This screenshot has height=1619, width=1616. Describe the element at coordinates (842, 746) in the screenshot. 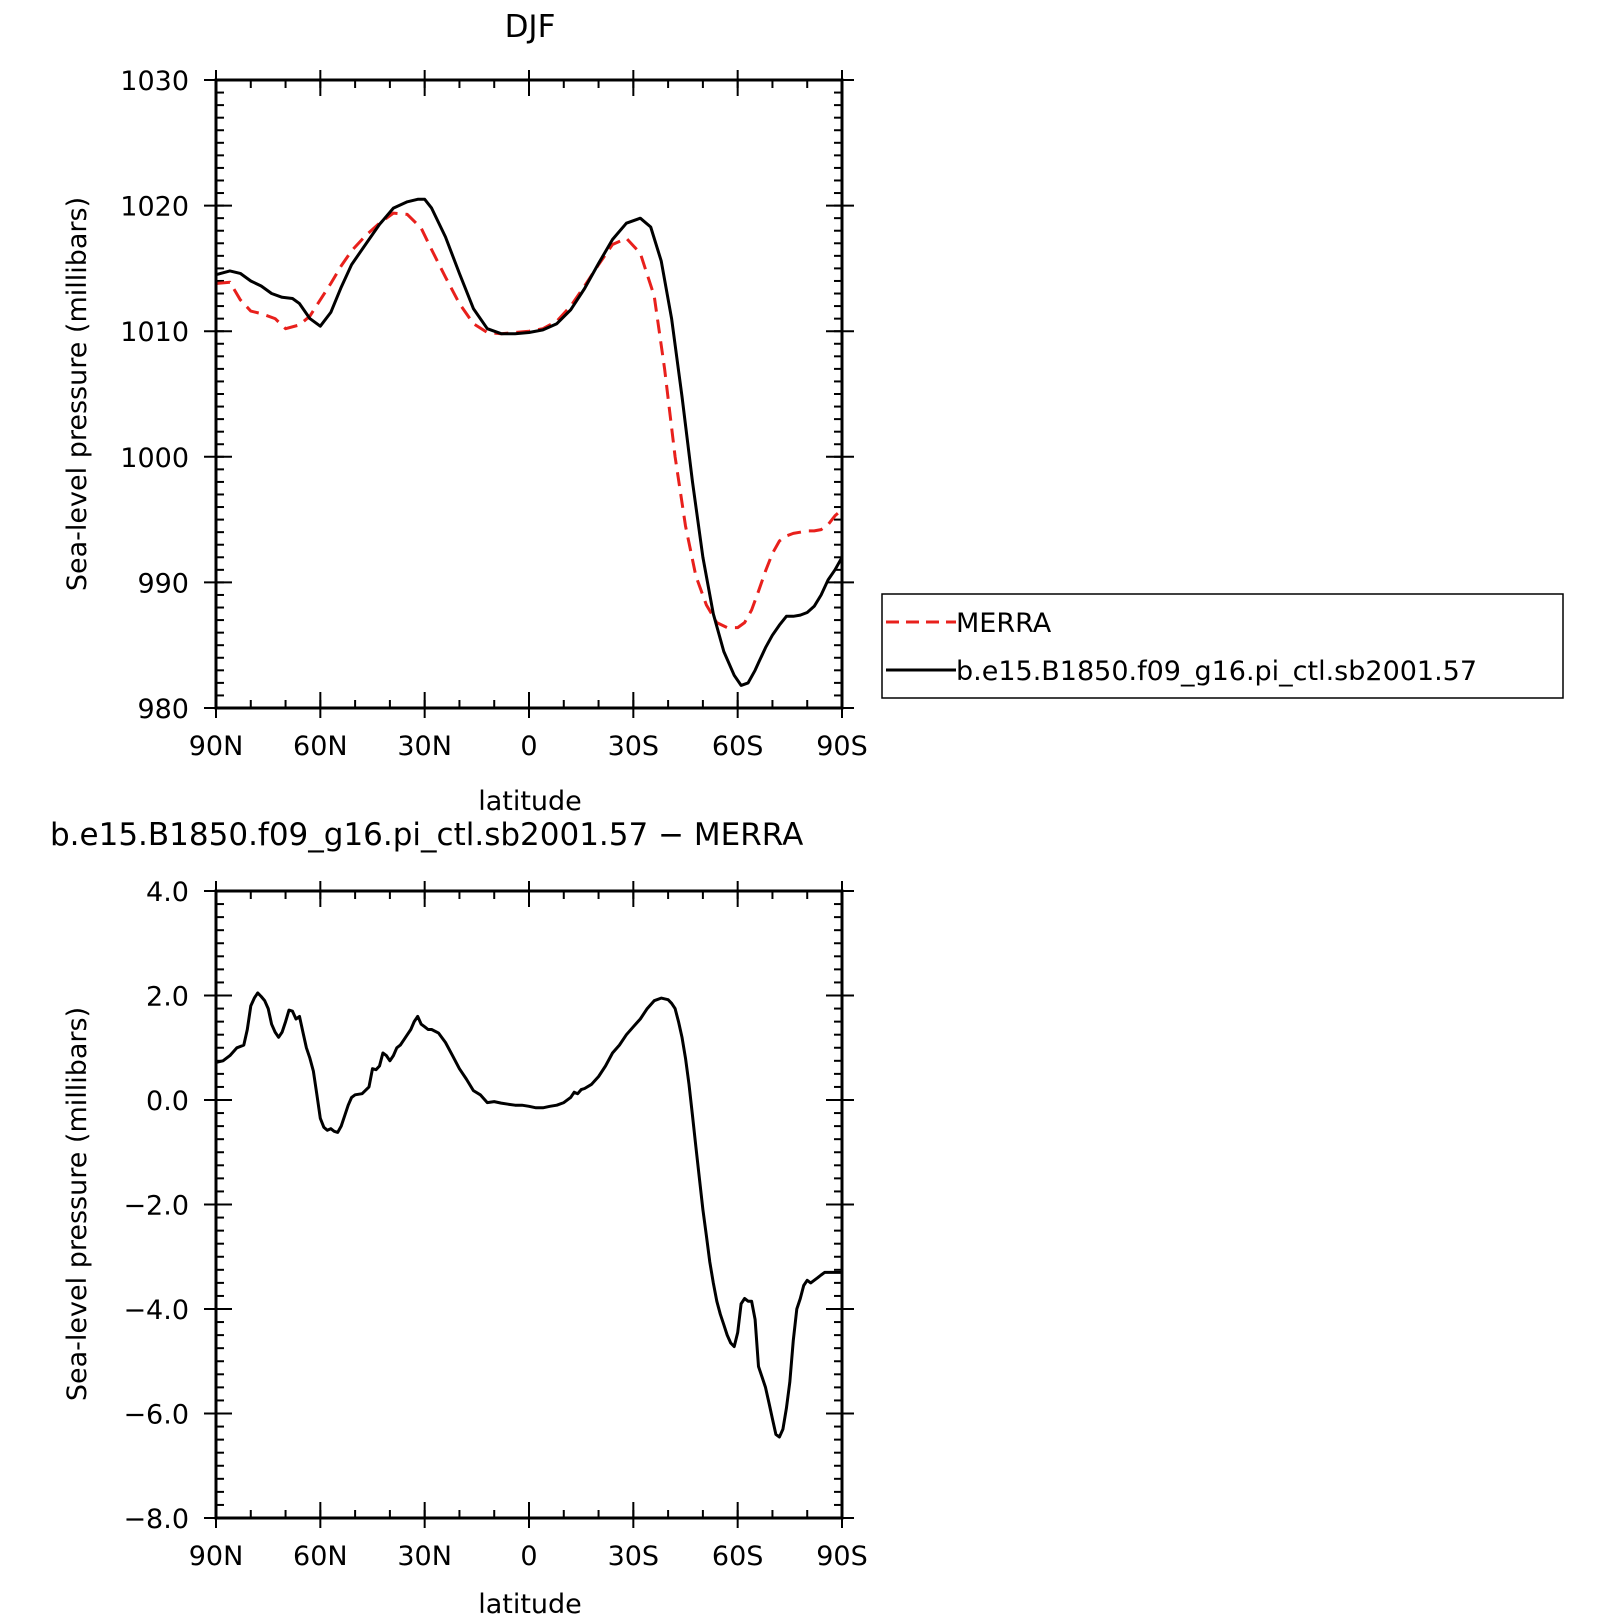

I see `top-x-tick-label: 90S` at that location.